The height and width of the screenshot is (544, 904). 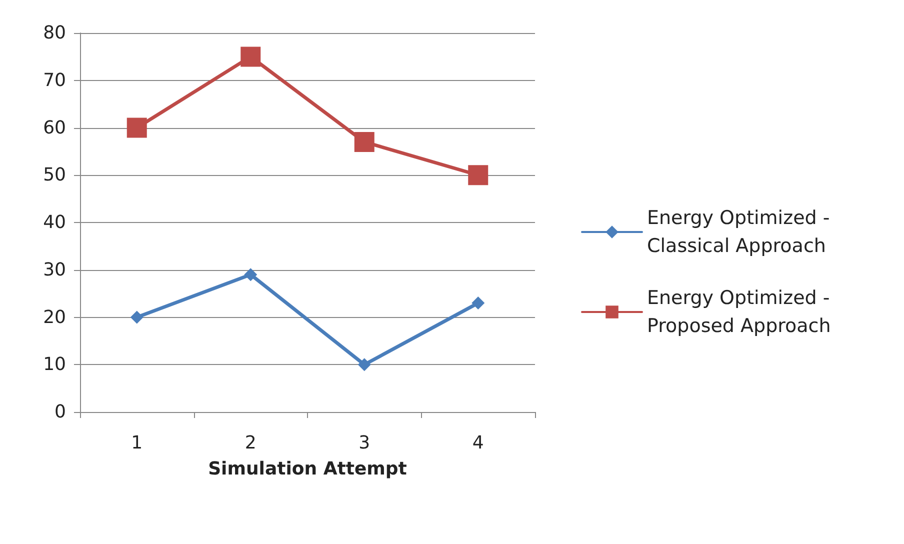 What do you see at coordinates (54, 80) in the screenshot?
I see `y-tick-label: 70` at bounding box center [54, 80].